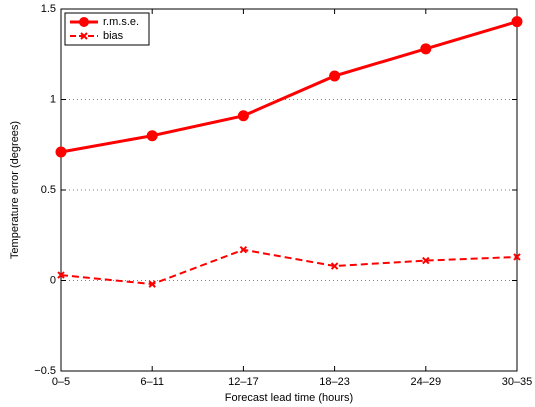 Image resolution: width=535 pixels, height=407 pixels. I want to click on x-tick-label: 0–5, so click(61, 382).